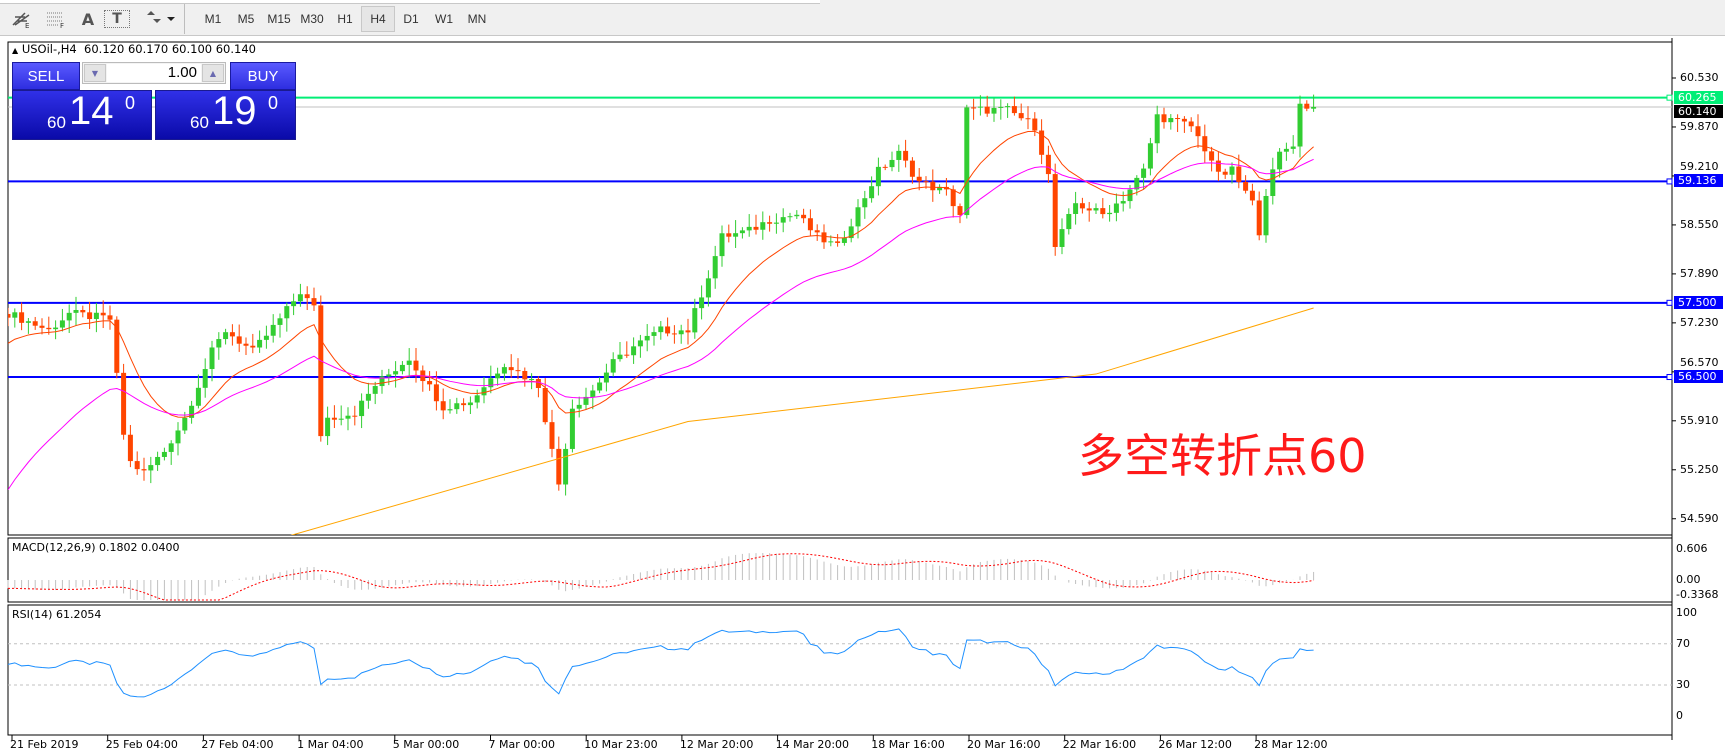 This screenshot has width=1725, height=756. What do you see at coordinates (1683, 643) in the screenshot?
I see `rsi-axis-label: 70` at bounding box center [1683, 643].